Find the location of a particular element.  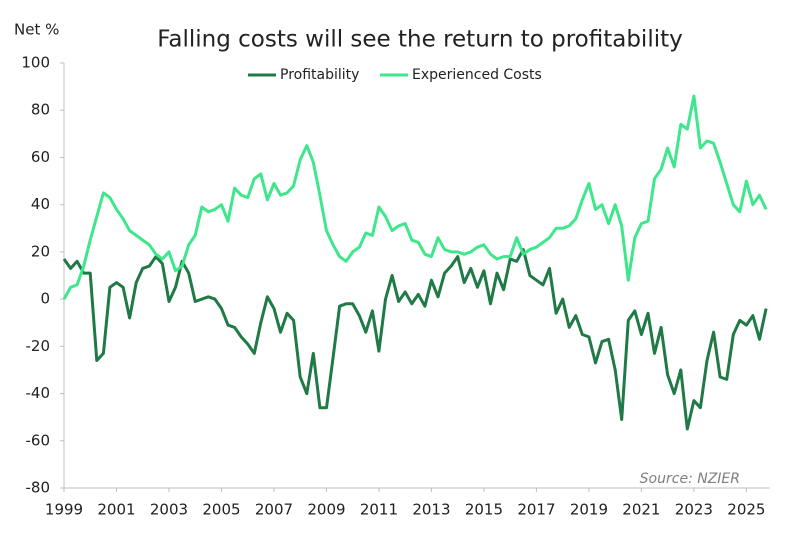

y-tick-label: -40 is located at coordinates (38, 393).